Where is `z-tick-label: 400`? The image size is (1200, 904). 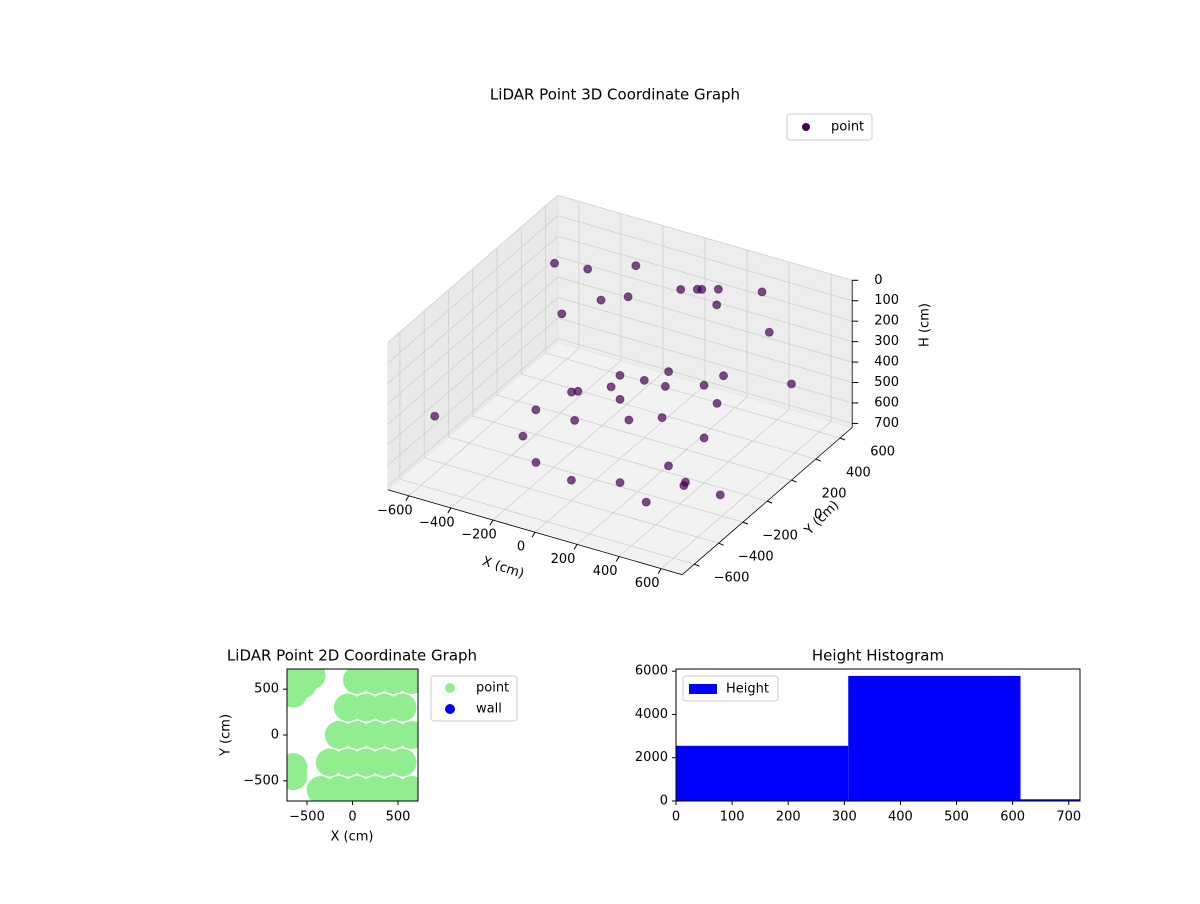 z-tick-label: 400 is located at coordinates (886, 362).